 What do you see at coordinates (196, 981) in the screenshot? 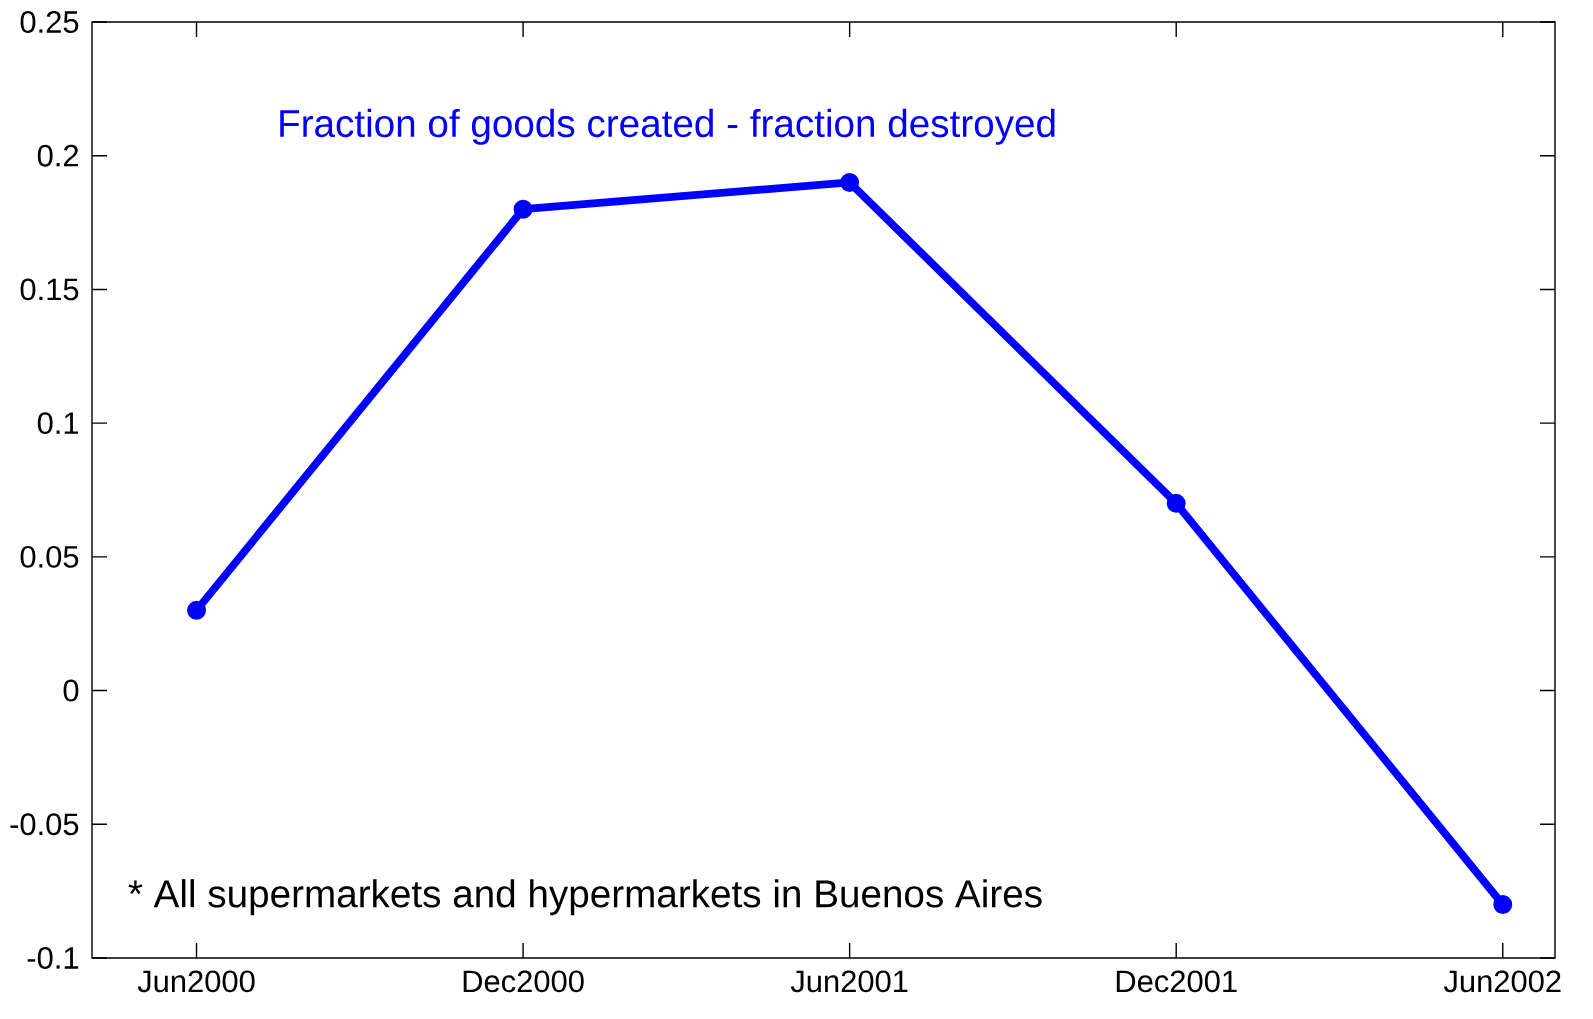
I see `x-tick-label: Jun2000` at bounding box center [196, 981].